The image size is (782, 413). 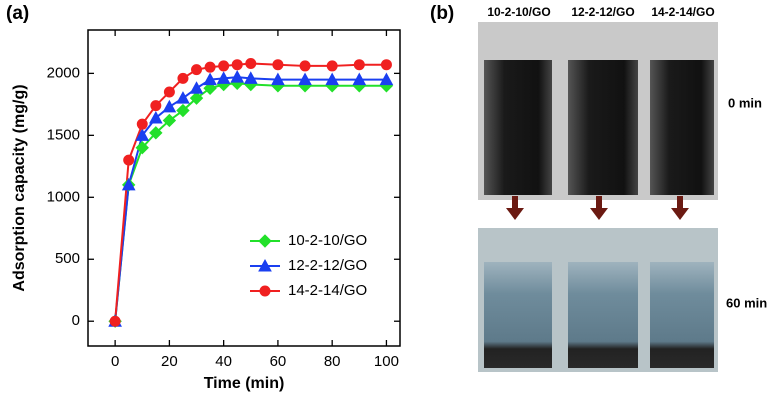 What do you see at coordinates (169, 361) in the screenshot?
I see `x-tick-label: 20` at bounding box center [169, 361].